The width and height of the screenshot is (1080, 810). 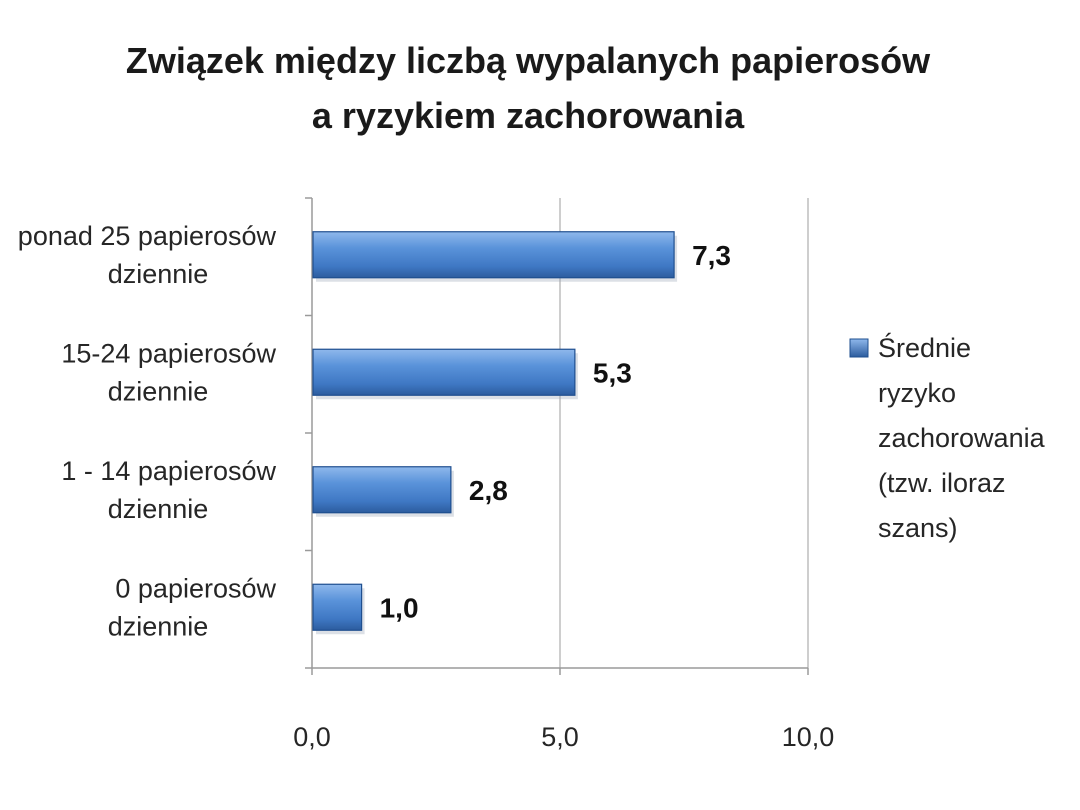 What do you see at coordinates (195, 588) in the screenshot?
I see `category-label: 0 papierosów` at bounding box center [195, 588].